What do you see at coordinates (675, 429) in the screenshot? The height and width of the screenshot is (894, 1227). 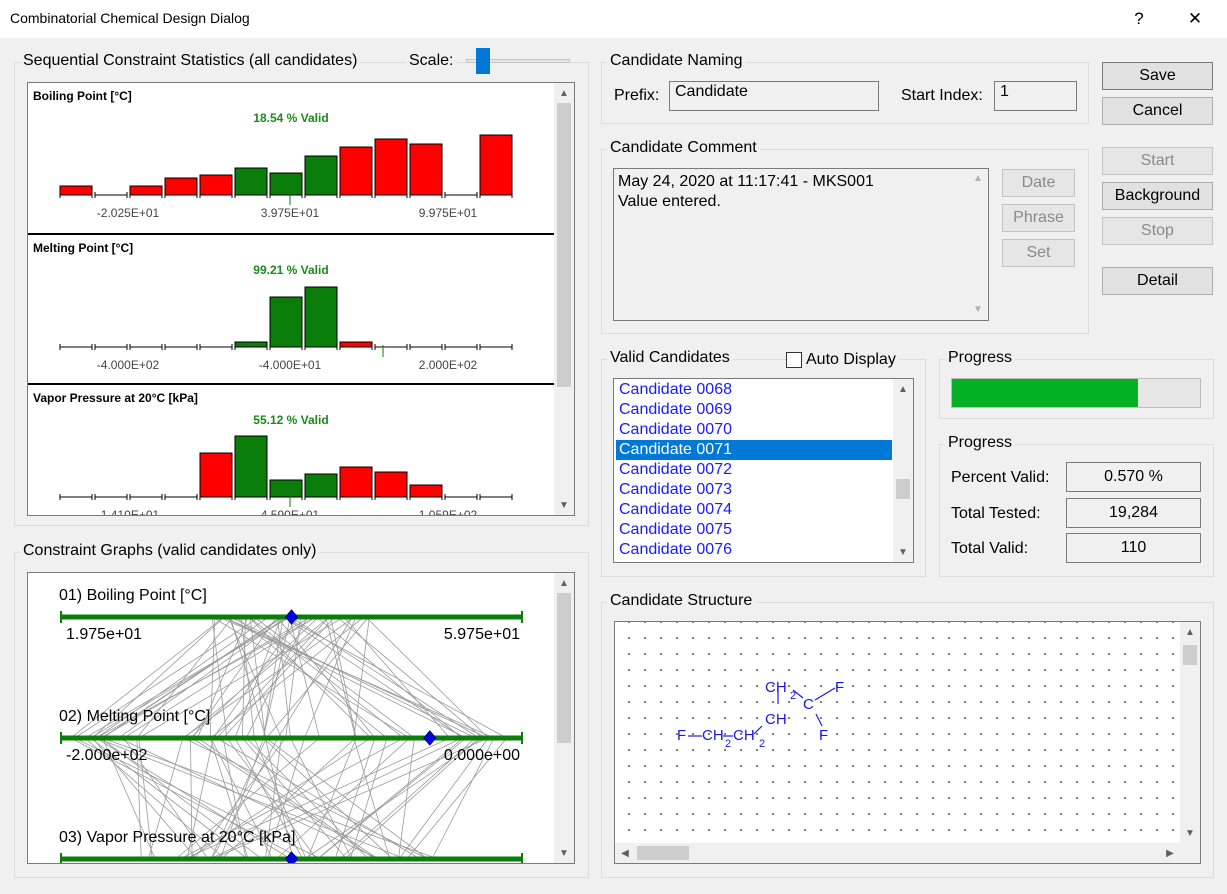 I see `candidate-list-item: Candidate 0070` at bounding box center [675, 429].